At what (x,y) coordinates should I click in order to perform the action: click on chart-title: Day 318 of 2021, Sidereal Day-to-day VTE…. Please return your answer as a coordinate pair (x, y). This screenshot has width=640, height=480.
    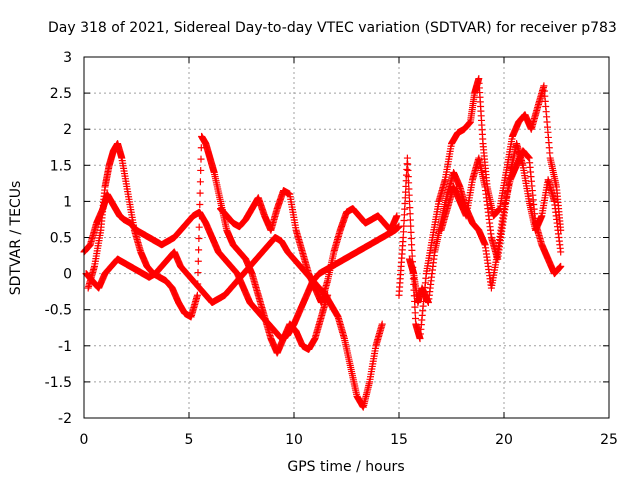
    Looking at the image, I should click on (332, 28).